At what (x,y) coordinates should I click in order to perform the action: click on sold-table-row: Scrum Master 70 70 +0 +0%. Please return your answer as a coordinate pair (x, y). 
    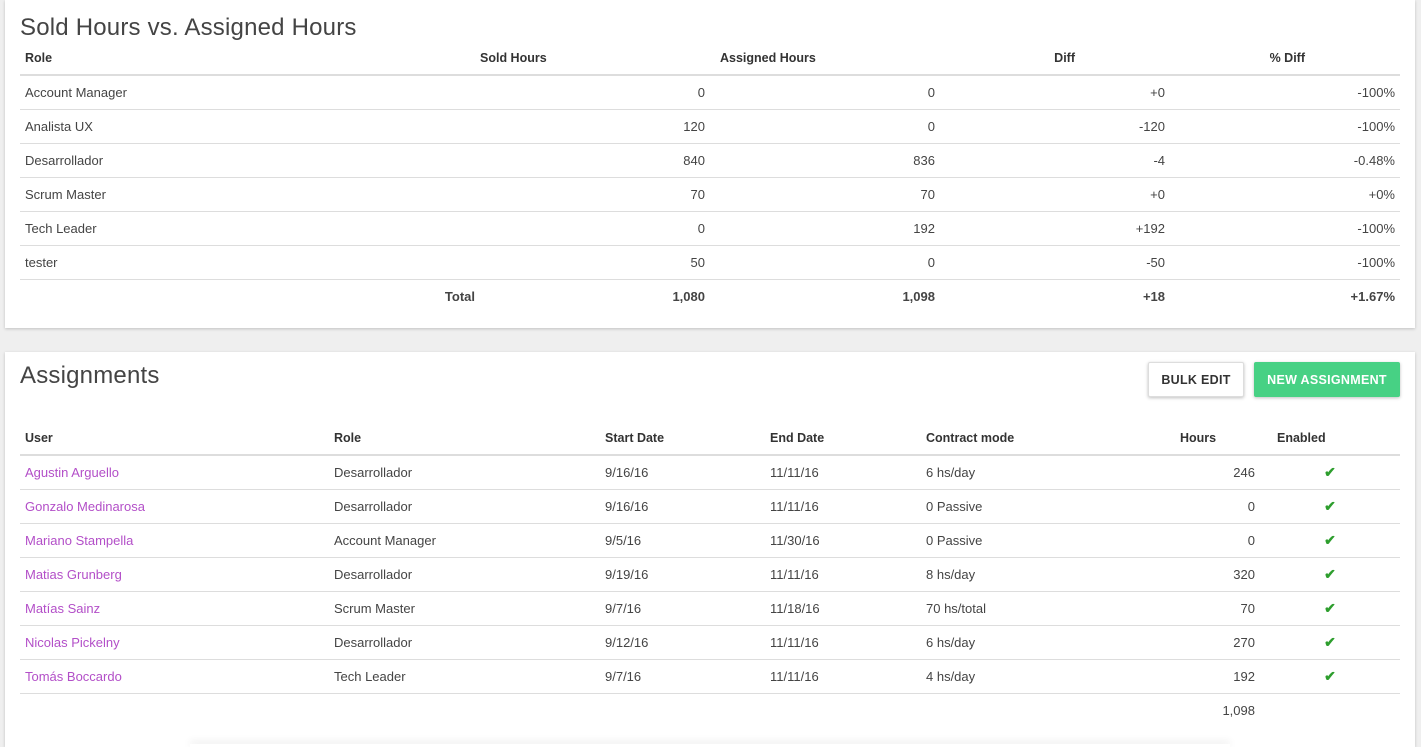
    Looking at the image, I should click on (710, 194).